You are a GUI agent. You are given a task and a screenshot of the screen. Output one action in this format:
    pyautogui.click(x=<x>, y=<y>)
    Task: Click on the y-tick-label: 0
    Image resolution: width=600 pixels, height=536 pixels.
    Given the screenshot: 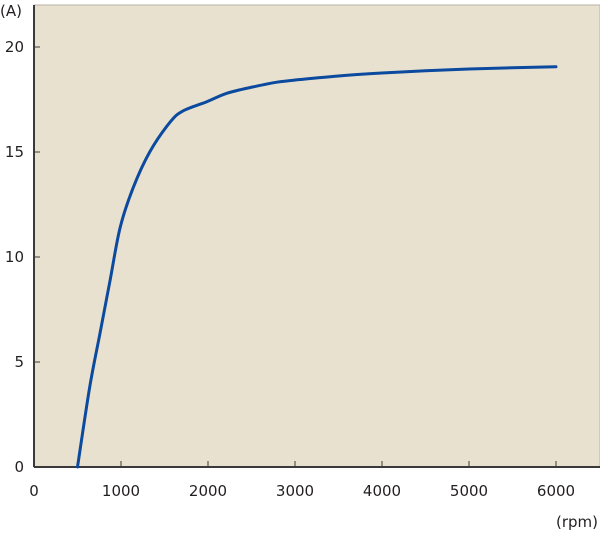 What is the action you would take?
    pyautogui.click(x=19, y=467)
    